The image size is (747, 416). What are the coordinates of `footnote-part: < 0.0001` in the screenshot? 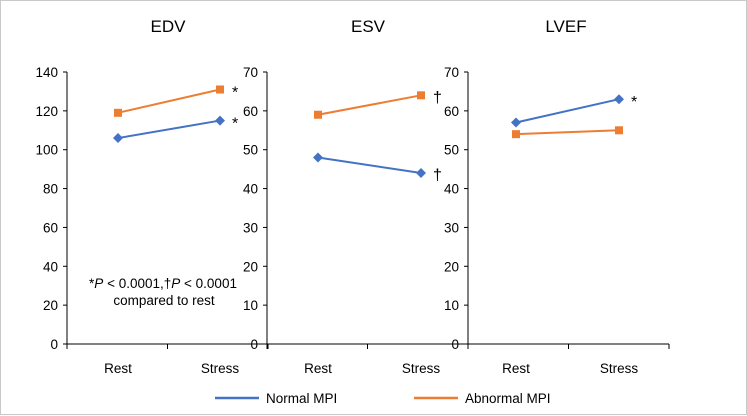 It's located at (208, 283).